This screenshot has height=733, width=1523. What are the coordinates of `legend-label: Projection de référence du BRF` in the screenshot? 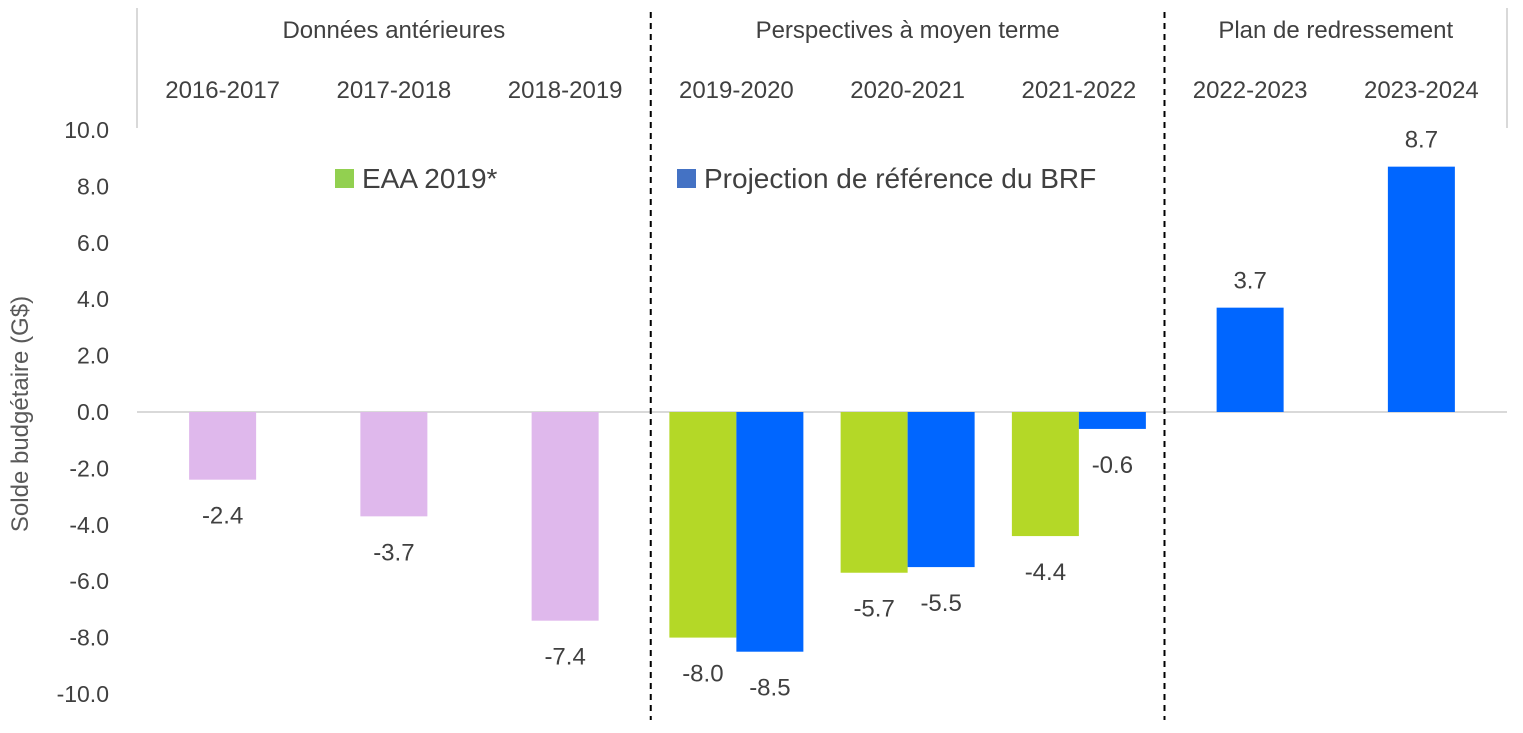 It's located at (900, 178).